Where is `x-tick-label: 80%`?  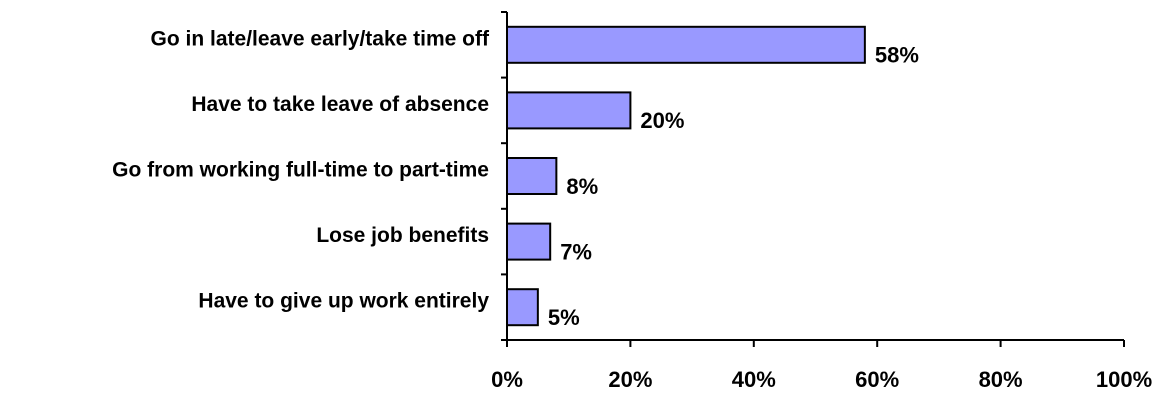 x-tick-label: 80% is located at coordinates (1001, 379).